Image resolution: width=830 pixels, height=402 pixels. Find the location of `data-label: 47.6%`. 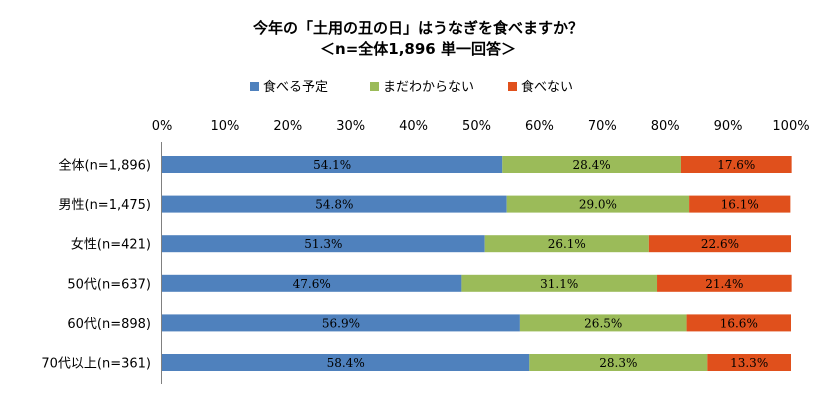

data-label: 47.6% is located at coordinates (312, 284).